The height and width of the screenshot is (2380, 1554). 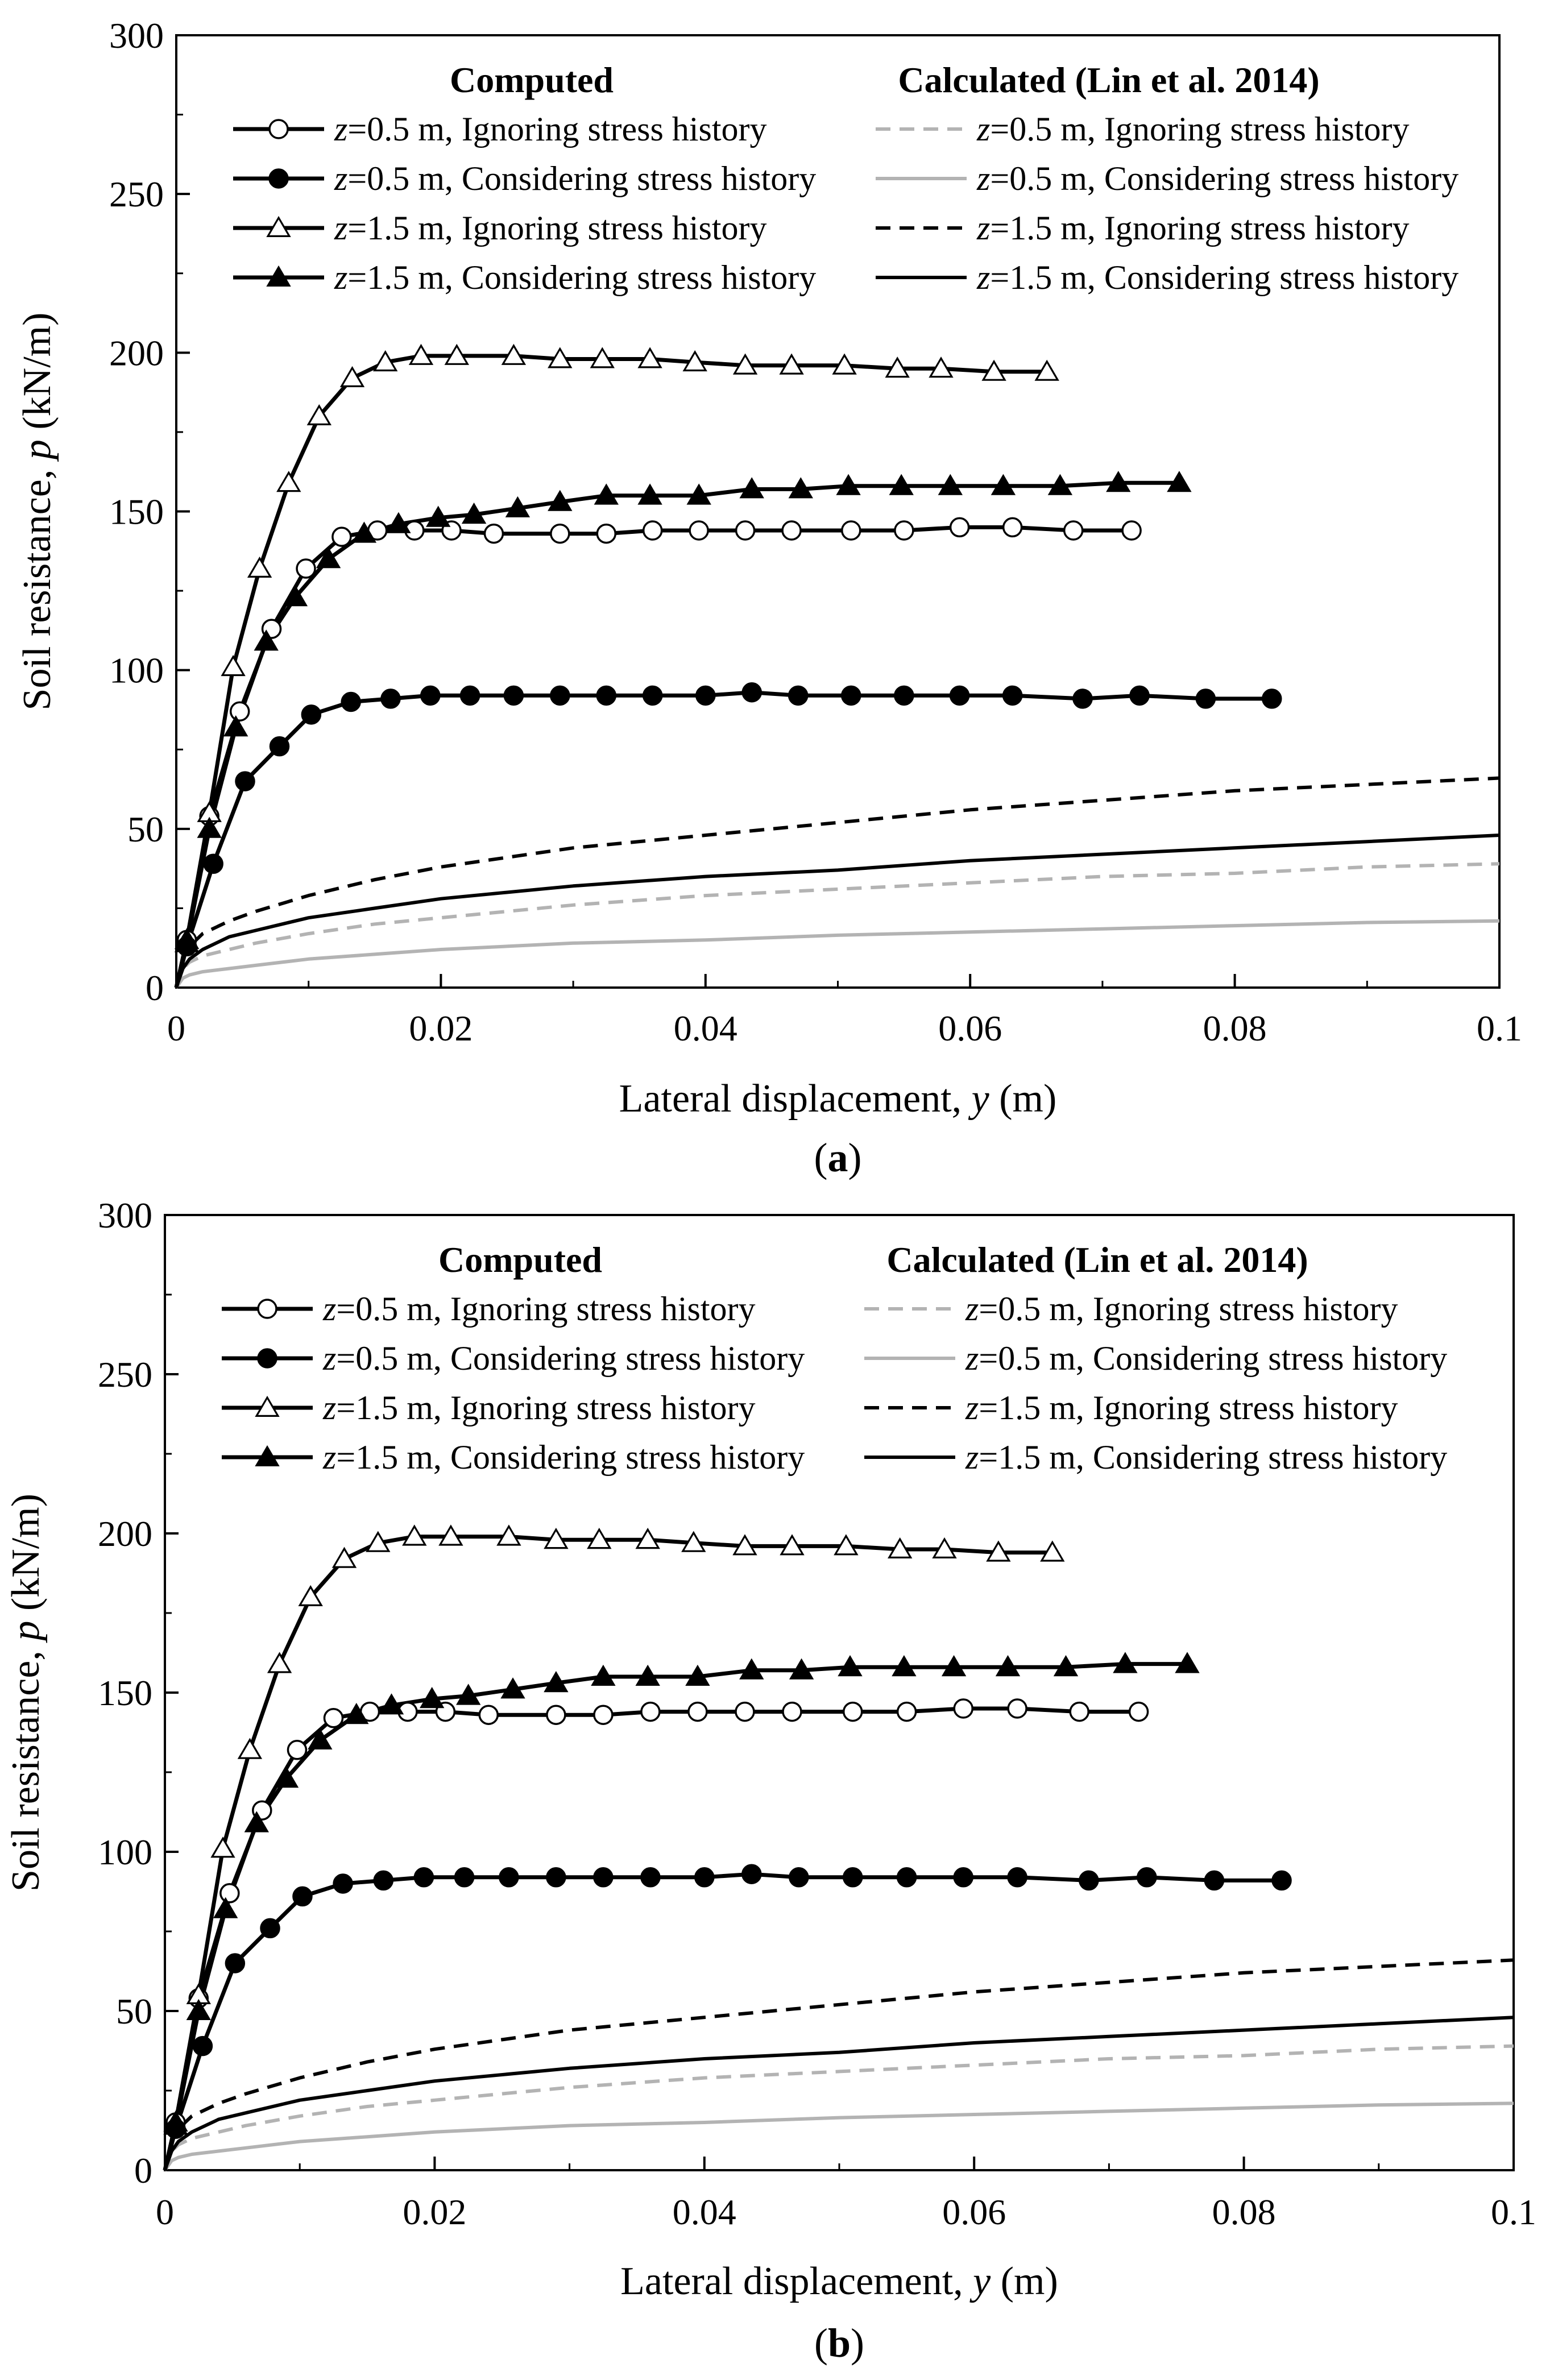 I want to click on y-axis-label: Soil resistance, p (kN/m), so click(x=26, y=1693).